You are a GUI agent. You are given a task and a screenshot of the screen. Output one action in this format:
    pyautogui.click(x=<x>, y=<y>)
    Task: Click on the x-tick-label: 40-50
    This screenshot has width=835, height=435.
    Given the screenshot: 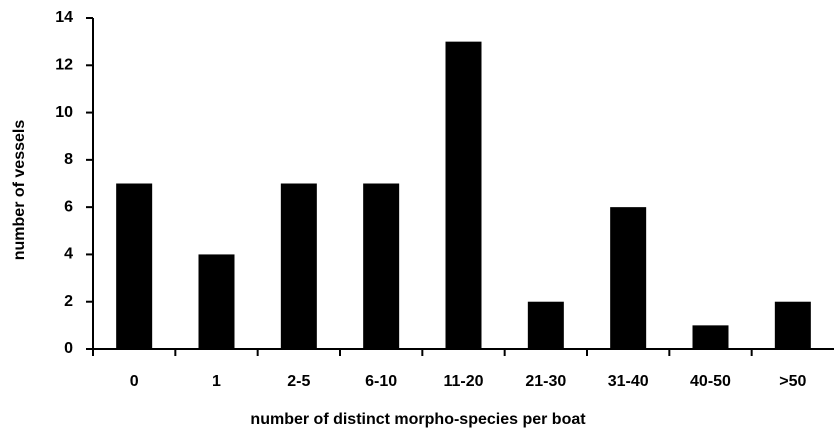 What is the action you would take?
    pyautogui.click(x=710, y=381)
    